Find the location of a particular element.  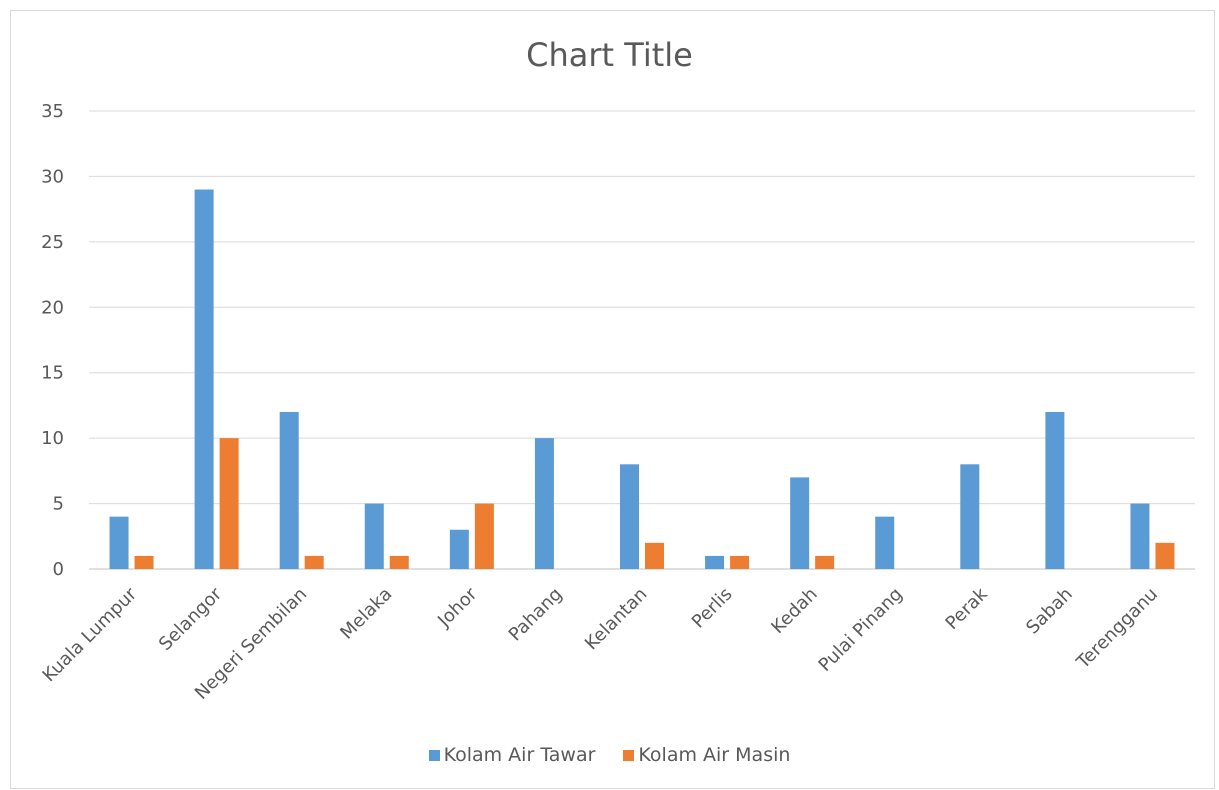

legend-label-series-2: Kolam Air Masin is located at coordinates (714, 755).